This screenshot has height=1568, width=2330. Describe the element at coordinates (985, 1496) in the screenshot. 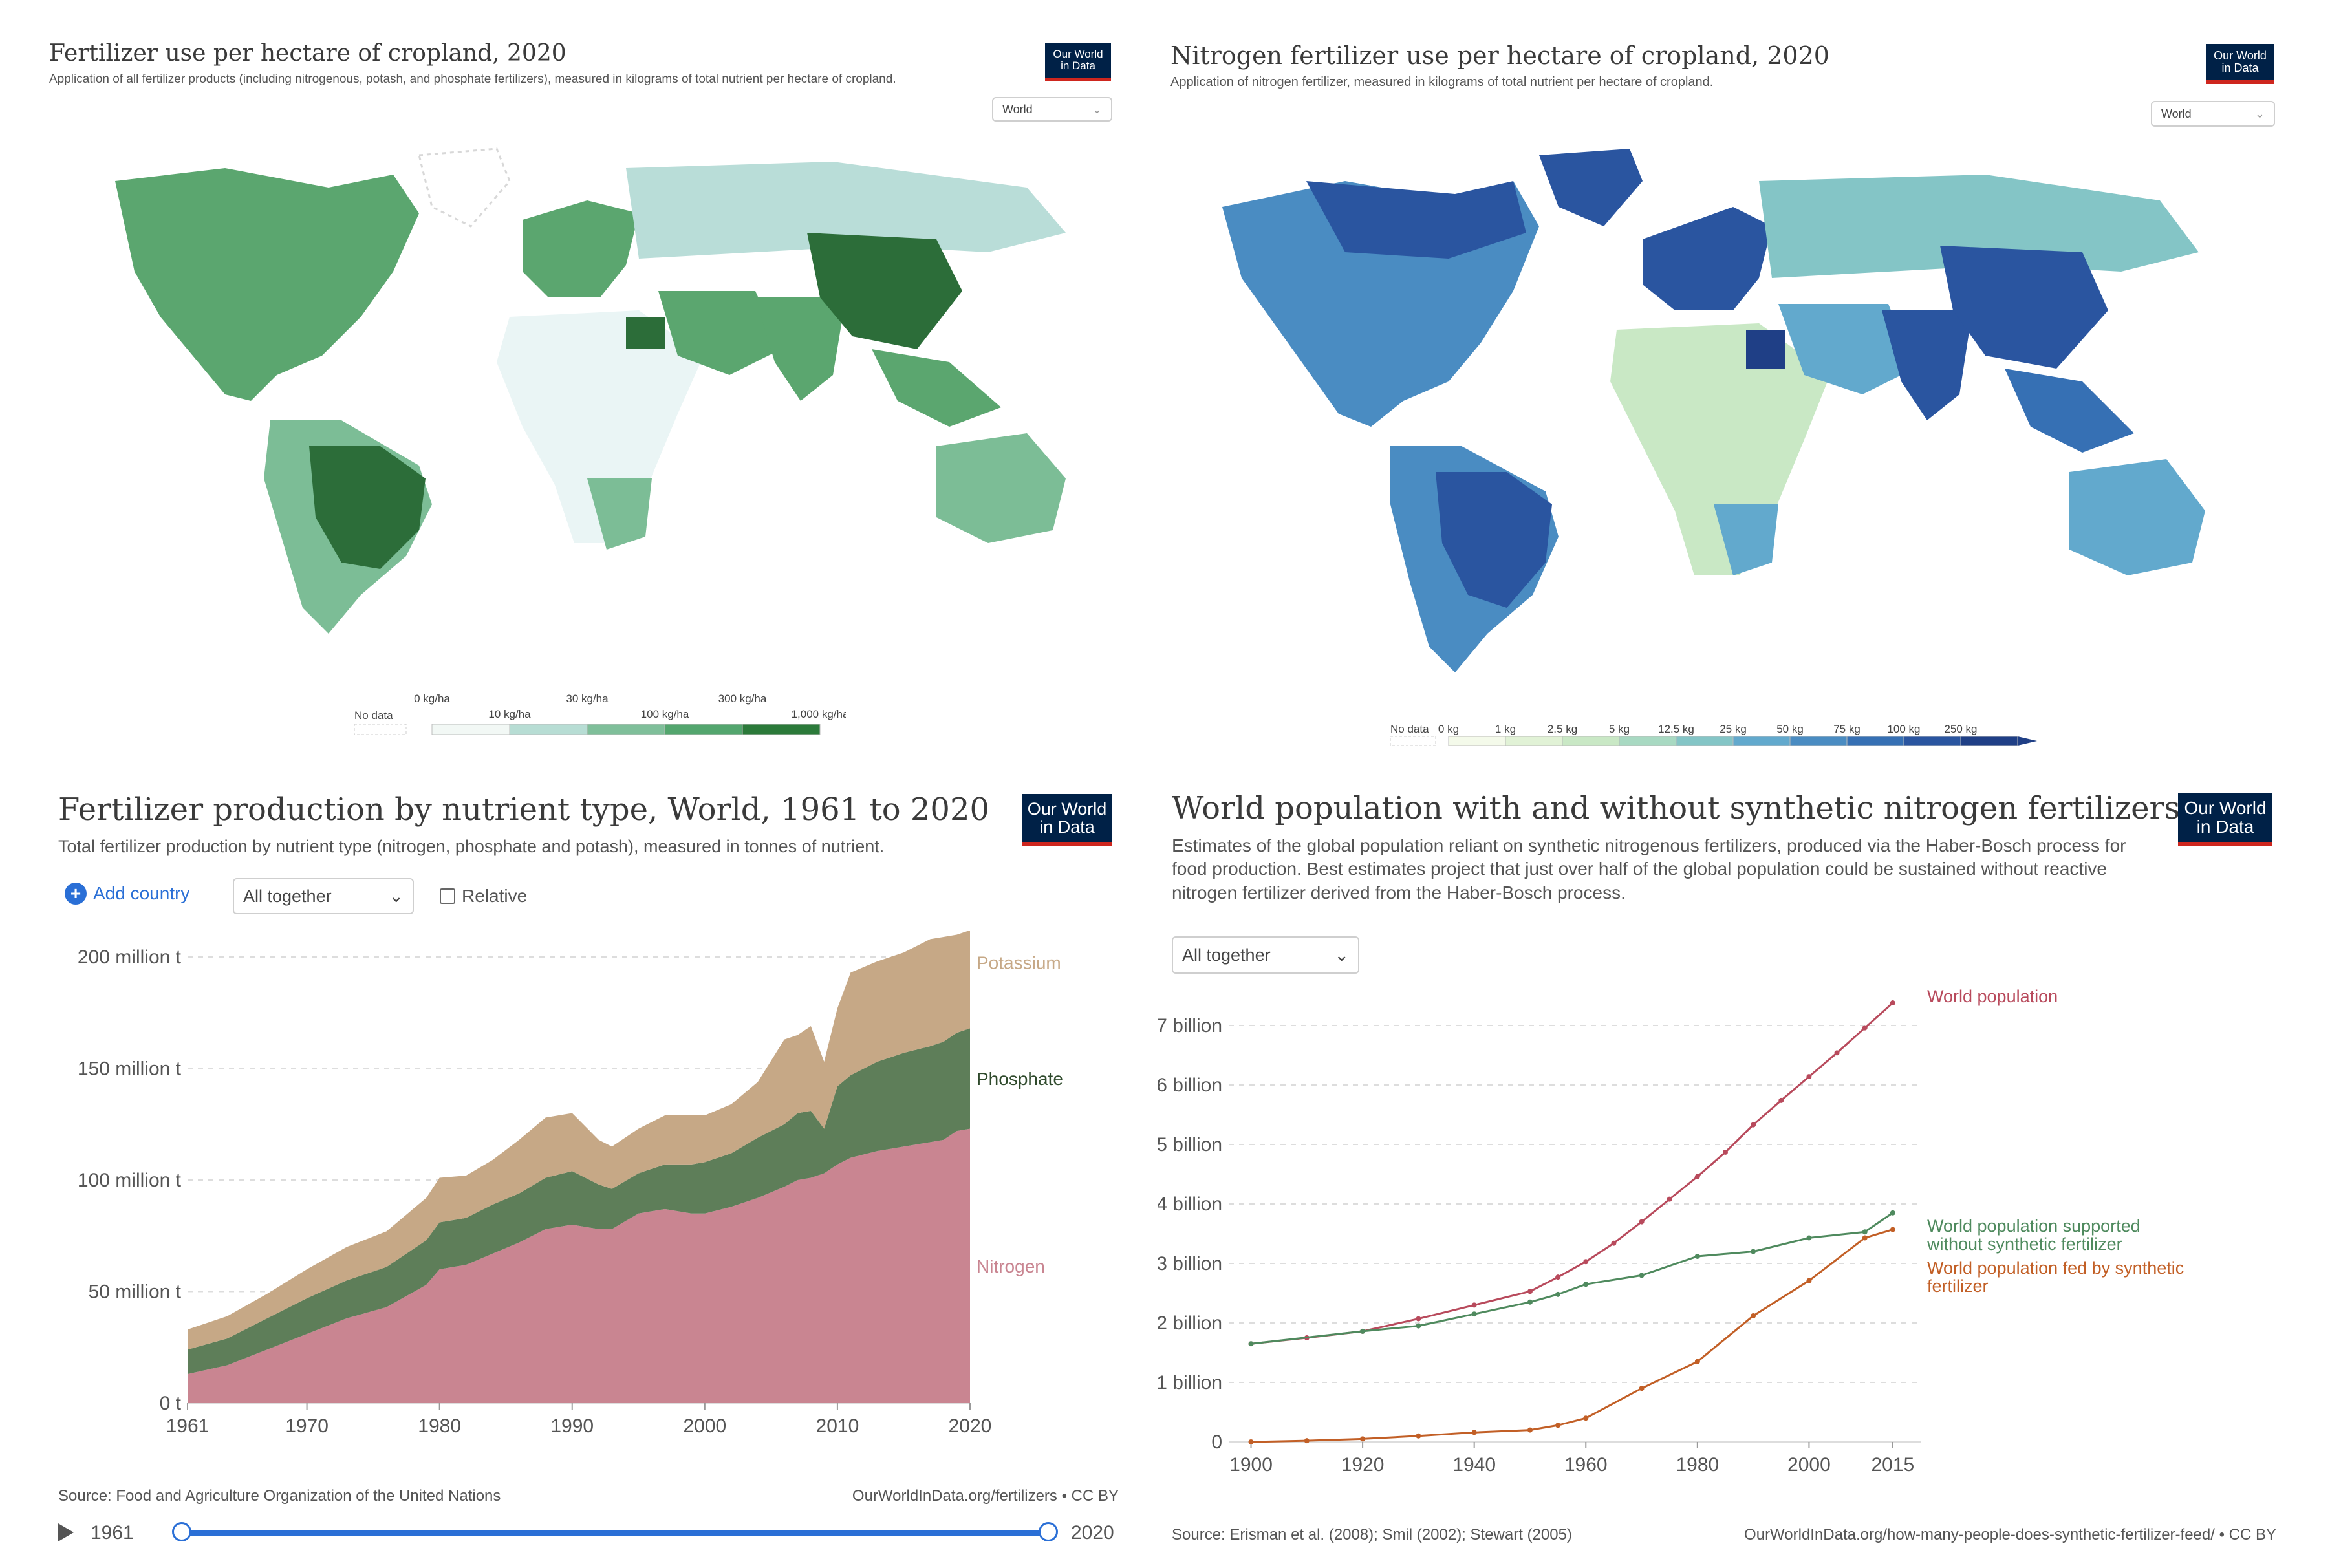

I see `chart1-license: OurWorldInData.org/fertilizers • CC BY` at that location.